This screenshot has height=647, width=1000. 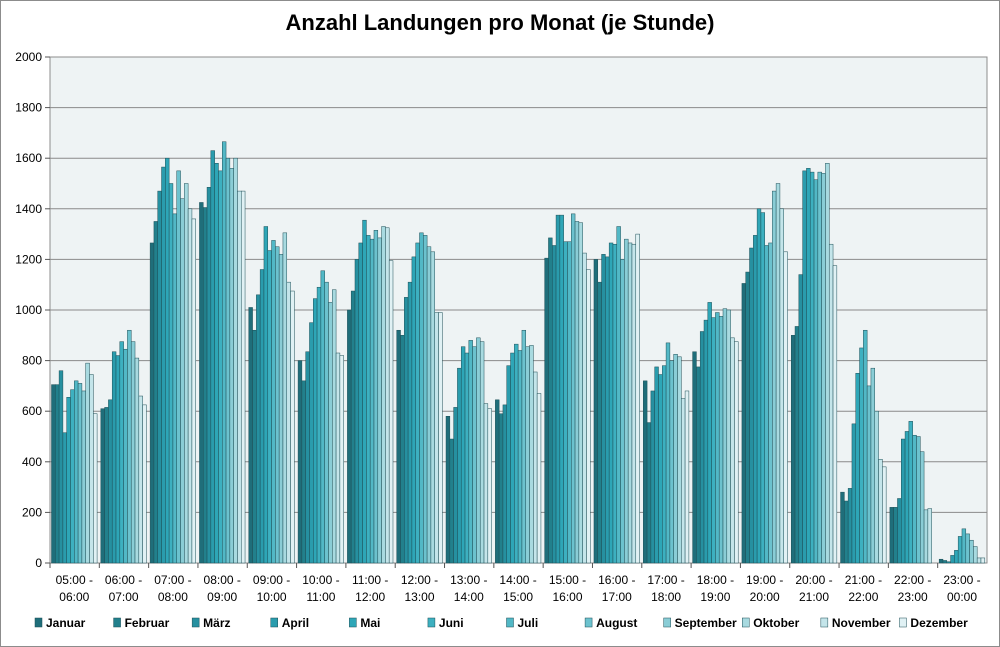 I want to click on bar-März-6, so click(x=357, y=411).